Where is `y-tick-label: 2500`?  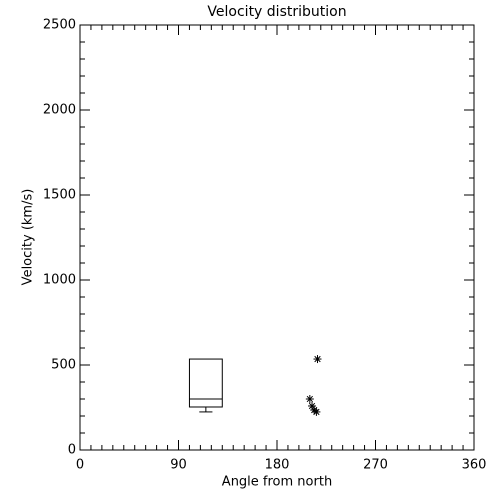
y-tick-label: 2500 is located at coordinates (59, 25).